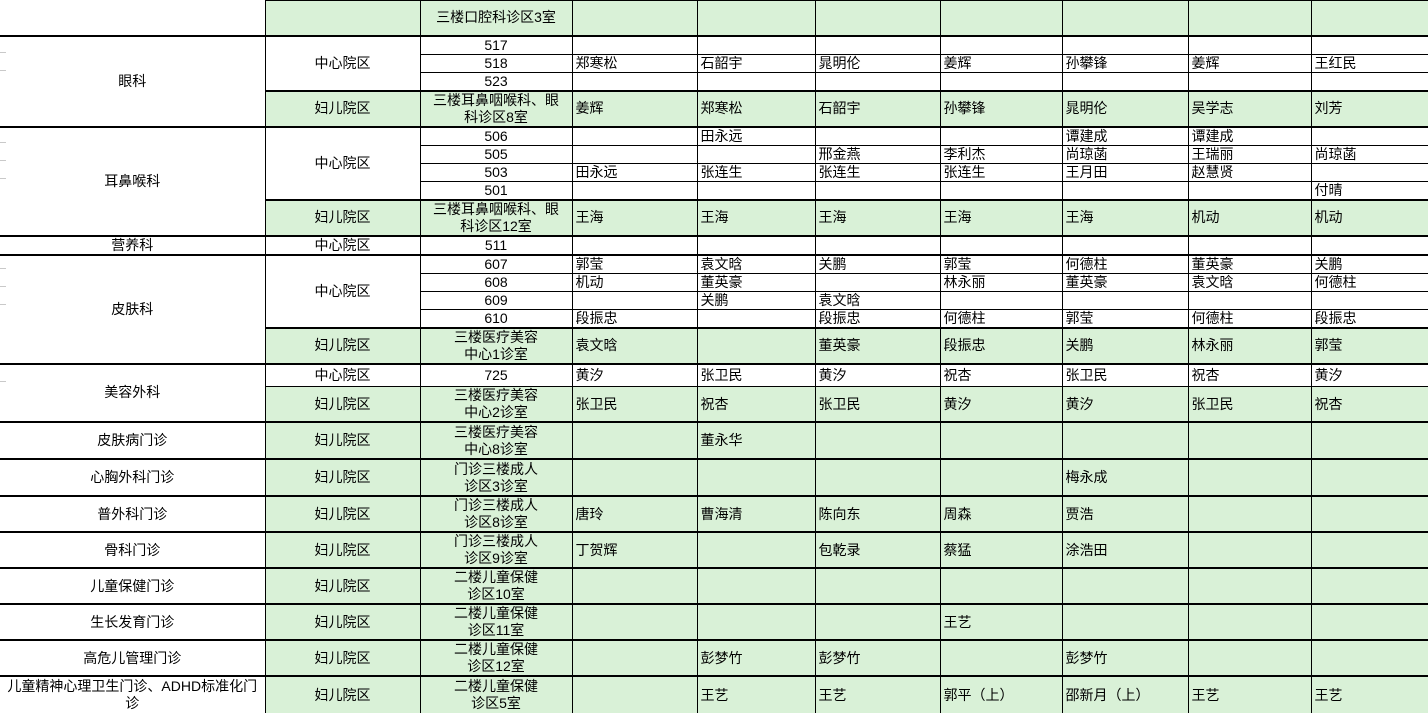 The width and height of the screenshot is (1428, 713). What do you see at coordinates (133, 244) in the screenshot?
I see `department-cell: 营养科` at bounding box center [133, 244].